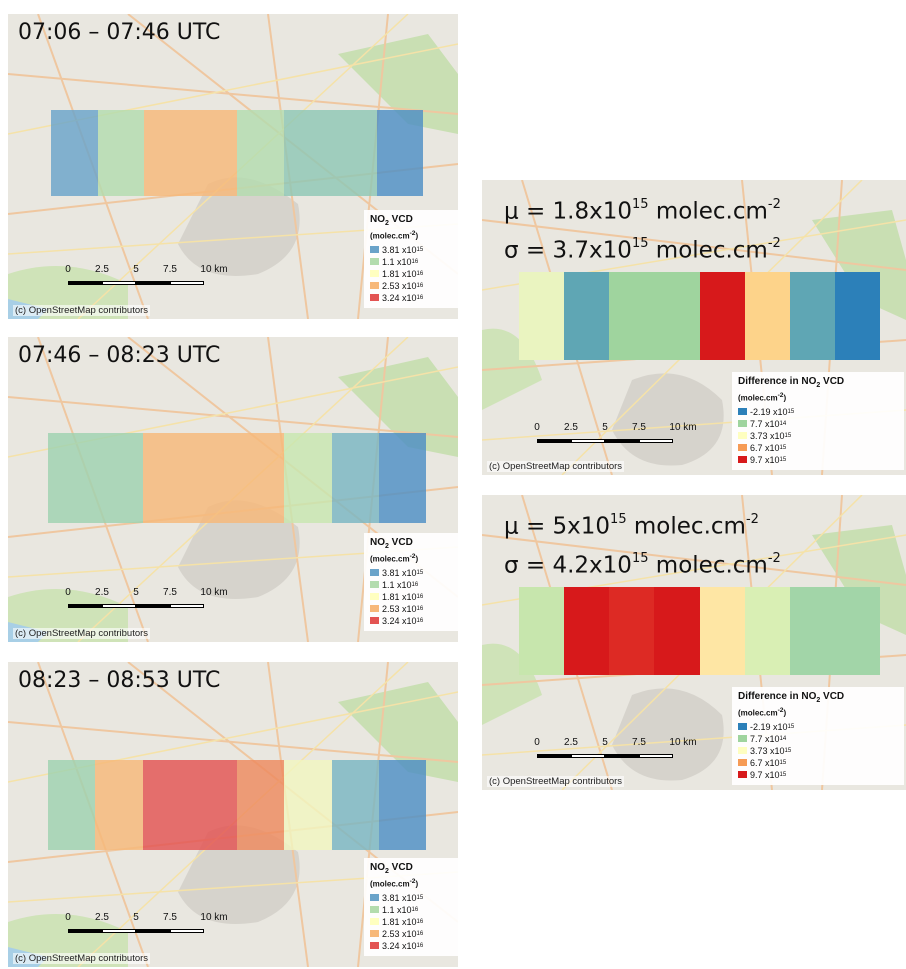 Image resolution: width=906 pixels, height=969 pixels. I want to click on mean-value: μ = 5x1015 molec.cm-2, so click(631, 526).